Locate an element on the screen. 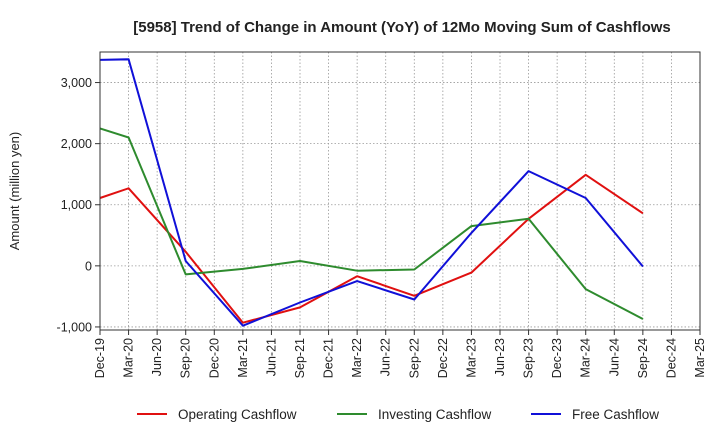 The image size is (720, 440). x-tick-label: Jun-23 is located at coordinates (500, 357).